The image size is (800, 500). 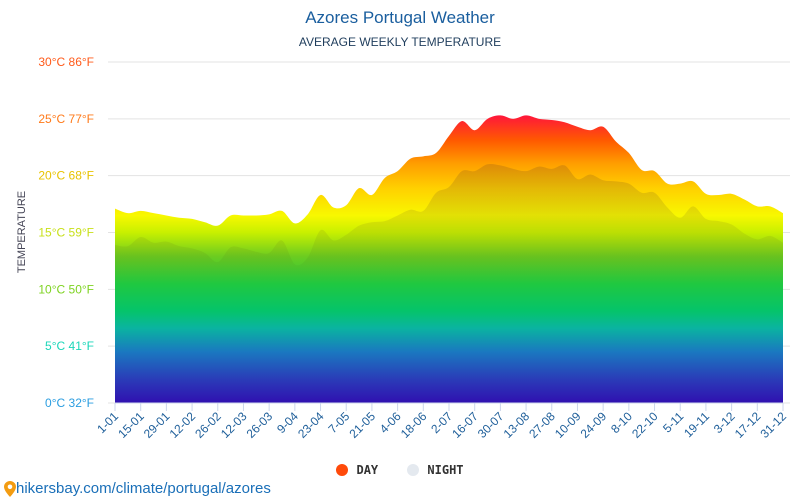 I want to click on x-tick-label: 24-09, so click(x=594, y=425).